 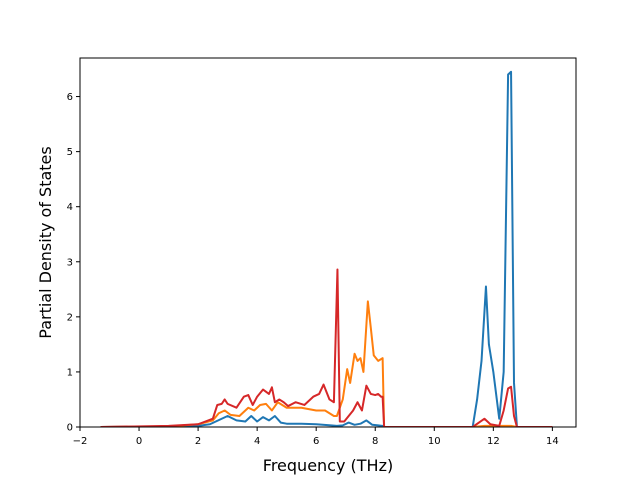 What do you see at coordinates (70, 152) in the screenshot?
I see `y-tick-label: 5` at bounding box center [70, 152].